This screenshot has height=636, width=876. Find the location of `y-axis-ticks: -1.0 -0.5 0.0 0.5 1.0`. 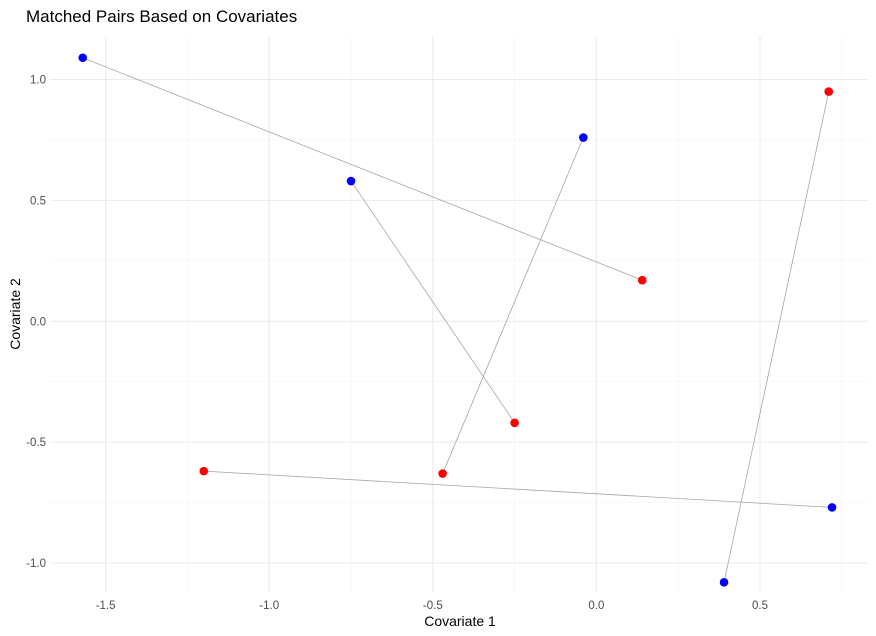

y-axis-ticks: -1.0 -0.5 0.0 0.5 1.0 is located at coordinates (36, 322).